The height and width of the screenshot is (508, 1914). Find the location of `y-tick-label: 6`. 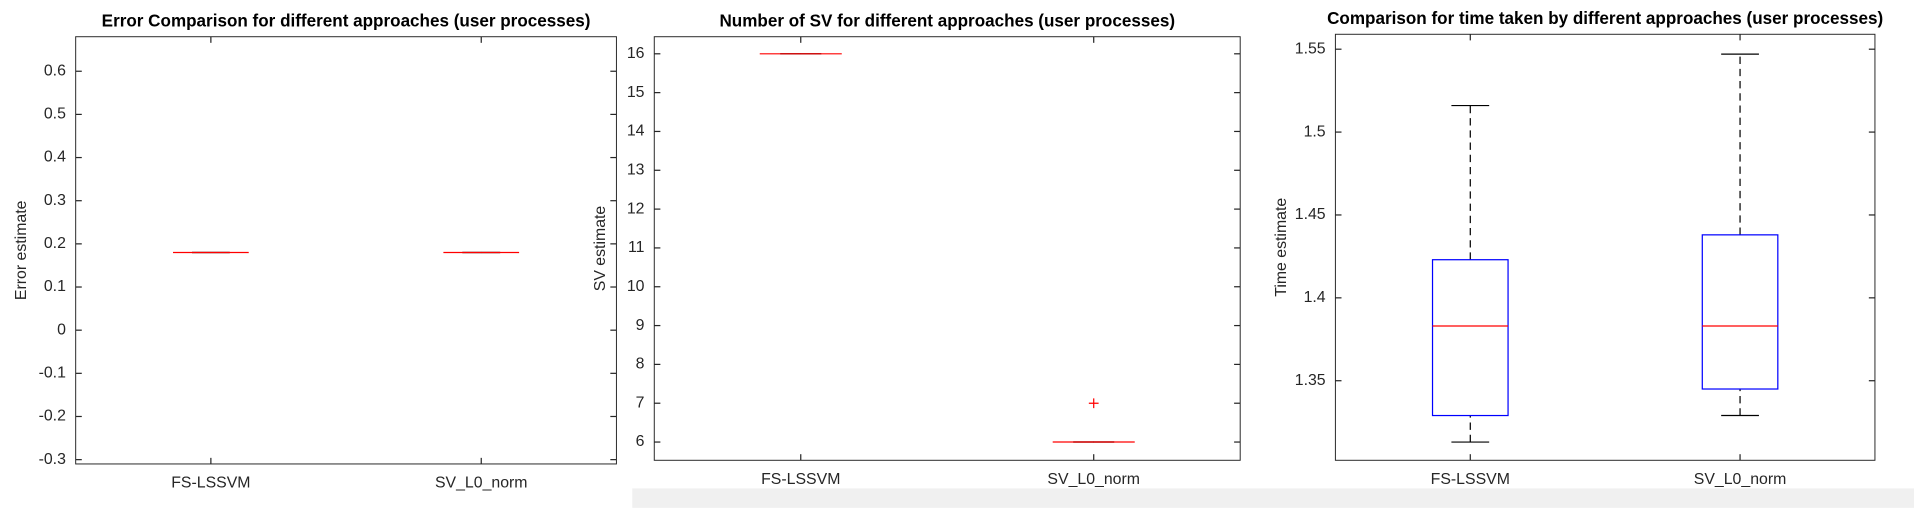

y-tick-label: 6 is located at coordinates (640, 441).